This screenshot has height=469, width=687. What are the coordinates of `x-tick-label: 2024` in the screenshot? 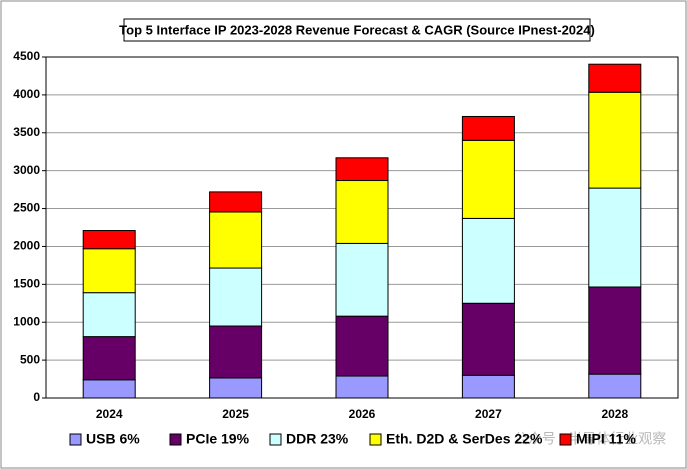 It's located at (109, 414).